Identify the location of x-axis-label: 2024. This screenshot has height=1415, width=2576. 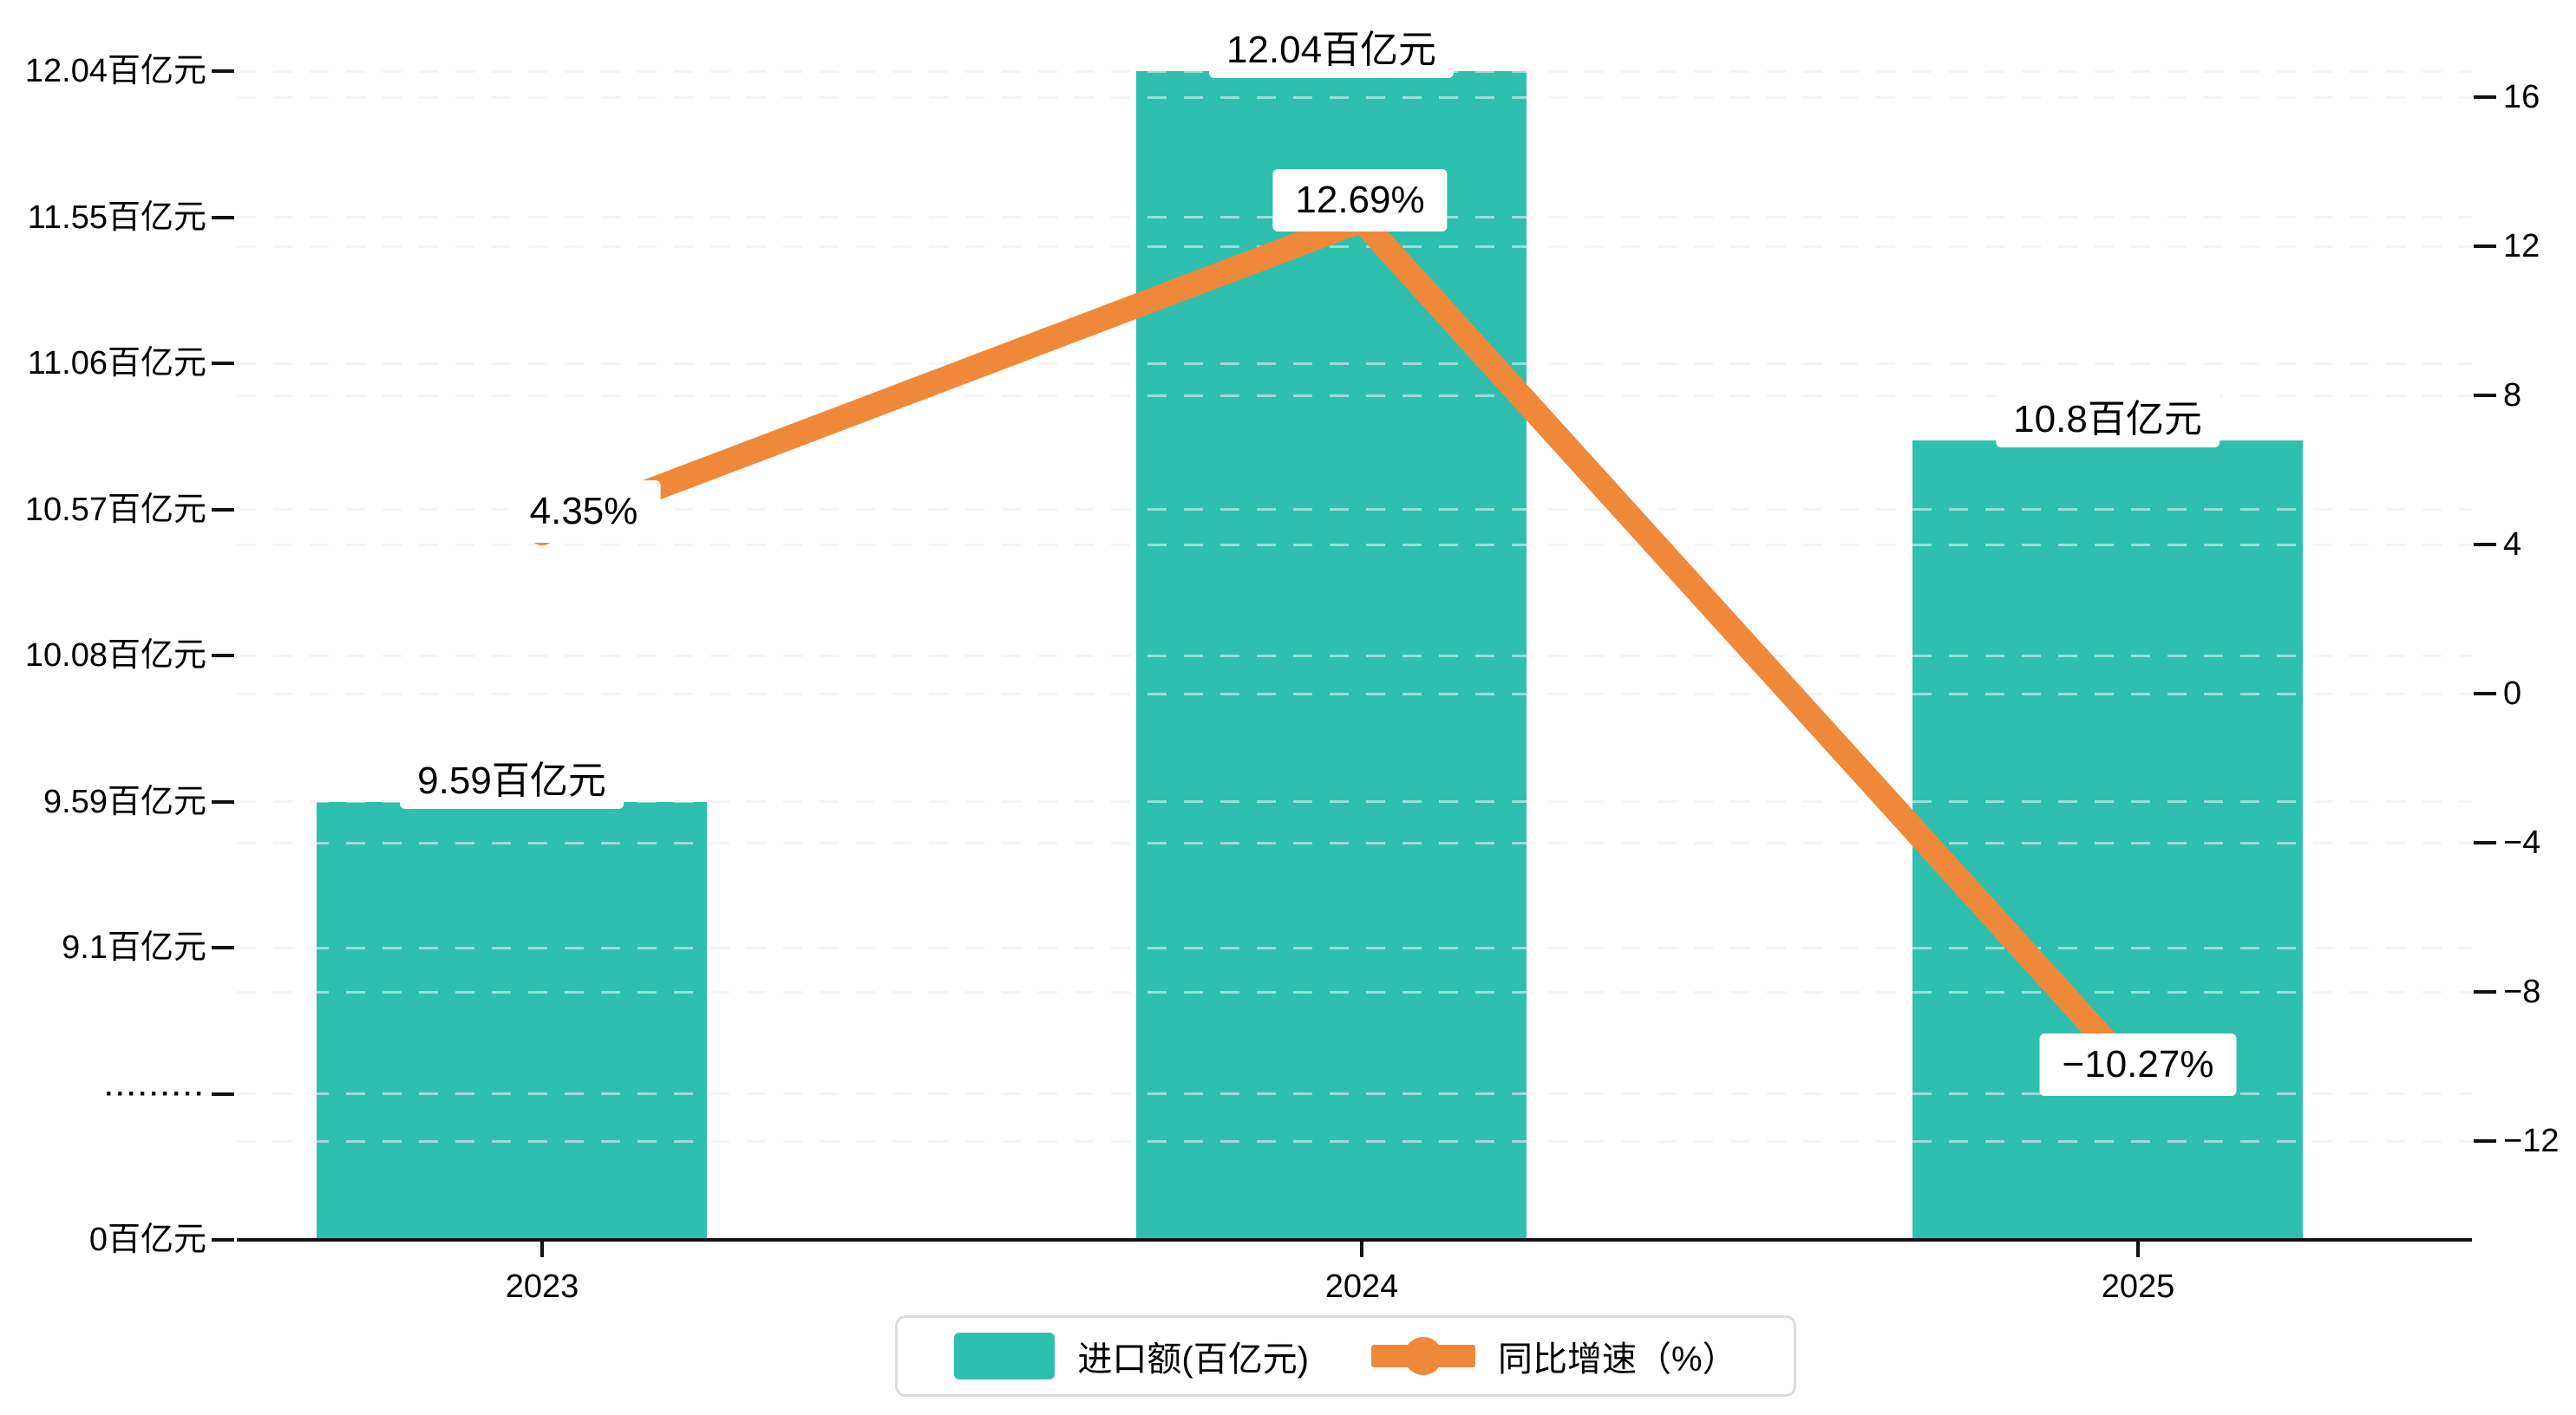
(1361, 1286).